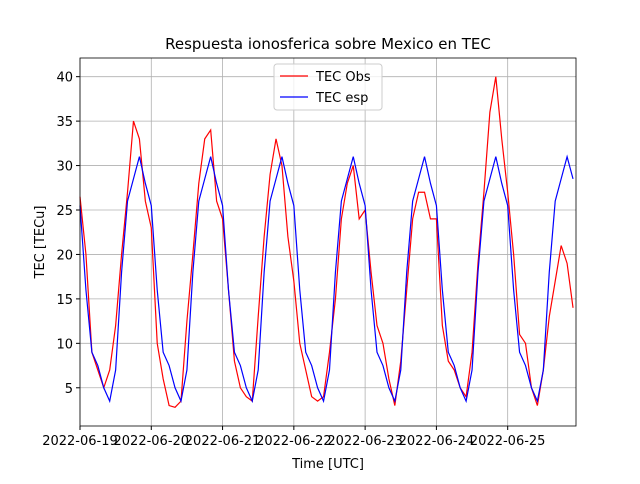 This screenshot has width=640, height=484. I want to click on x-tick-label: 2022-06-24, so click(437, 441).